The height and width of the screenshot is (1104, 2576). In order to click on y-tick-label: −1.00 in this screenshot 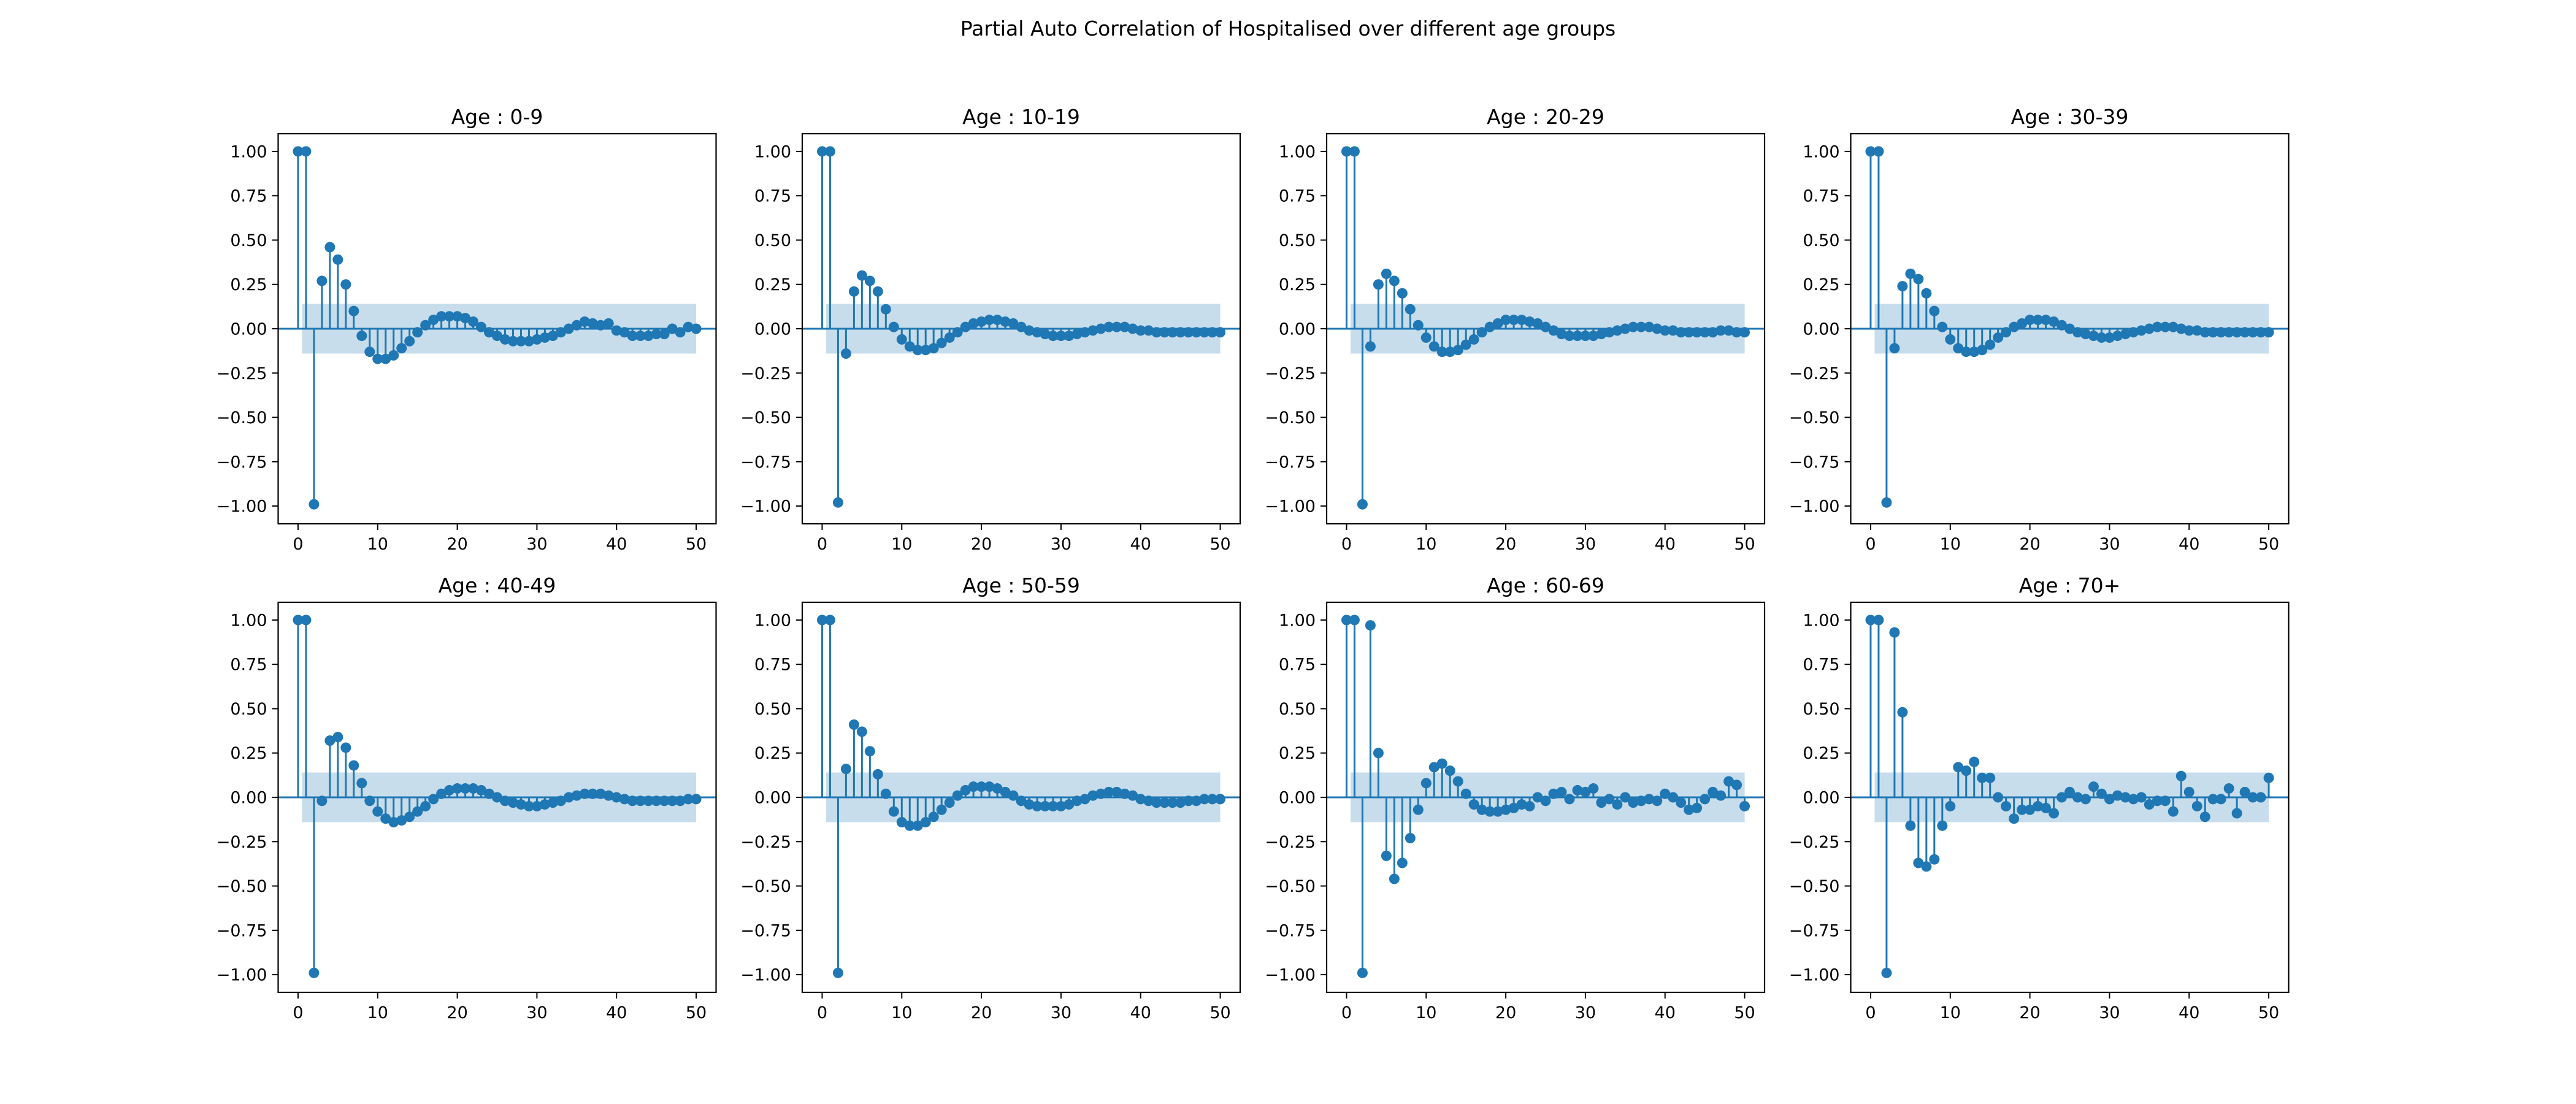, I will do `click(1814, 975)`.